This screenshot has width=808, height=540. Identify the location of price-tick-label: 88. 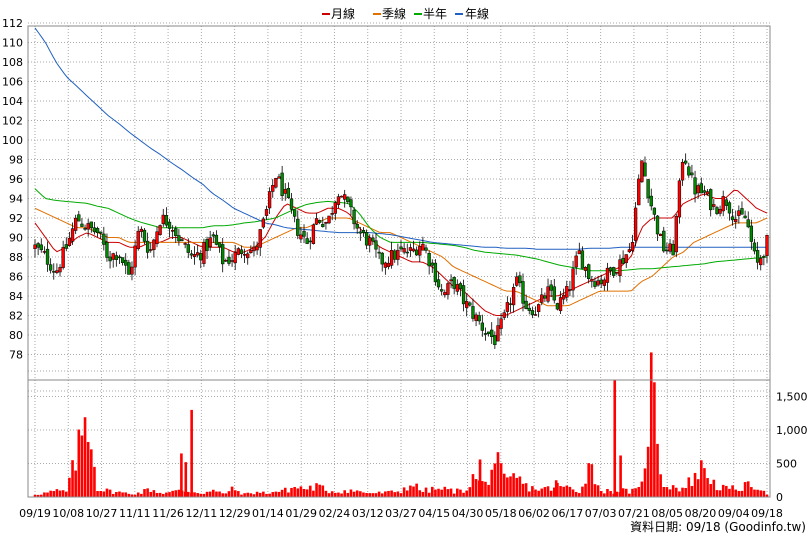
(16, 257).